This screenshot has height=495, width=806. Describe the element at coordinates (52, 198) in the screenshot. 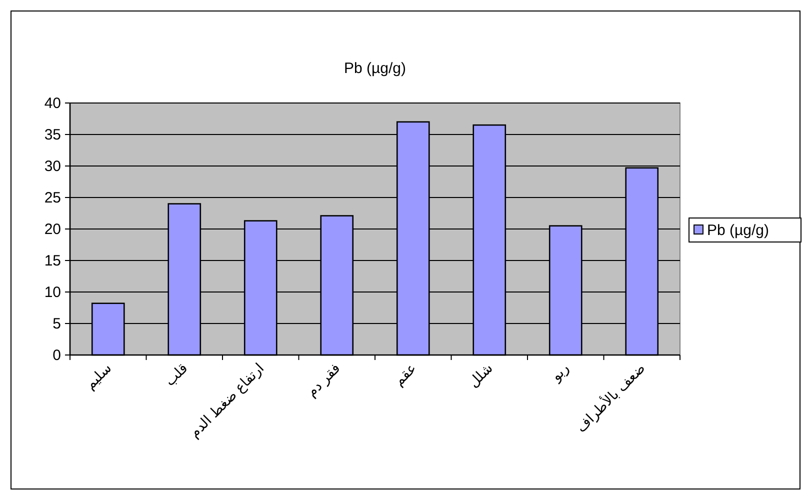

I see `y-tick-label: 25` at that location.